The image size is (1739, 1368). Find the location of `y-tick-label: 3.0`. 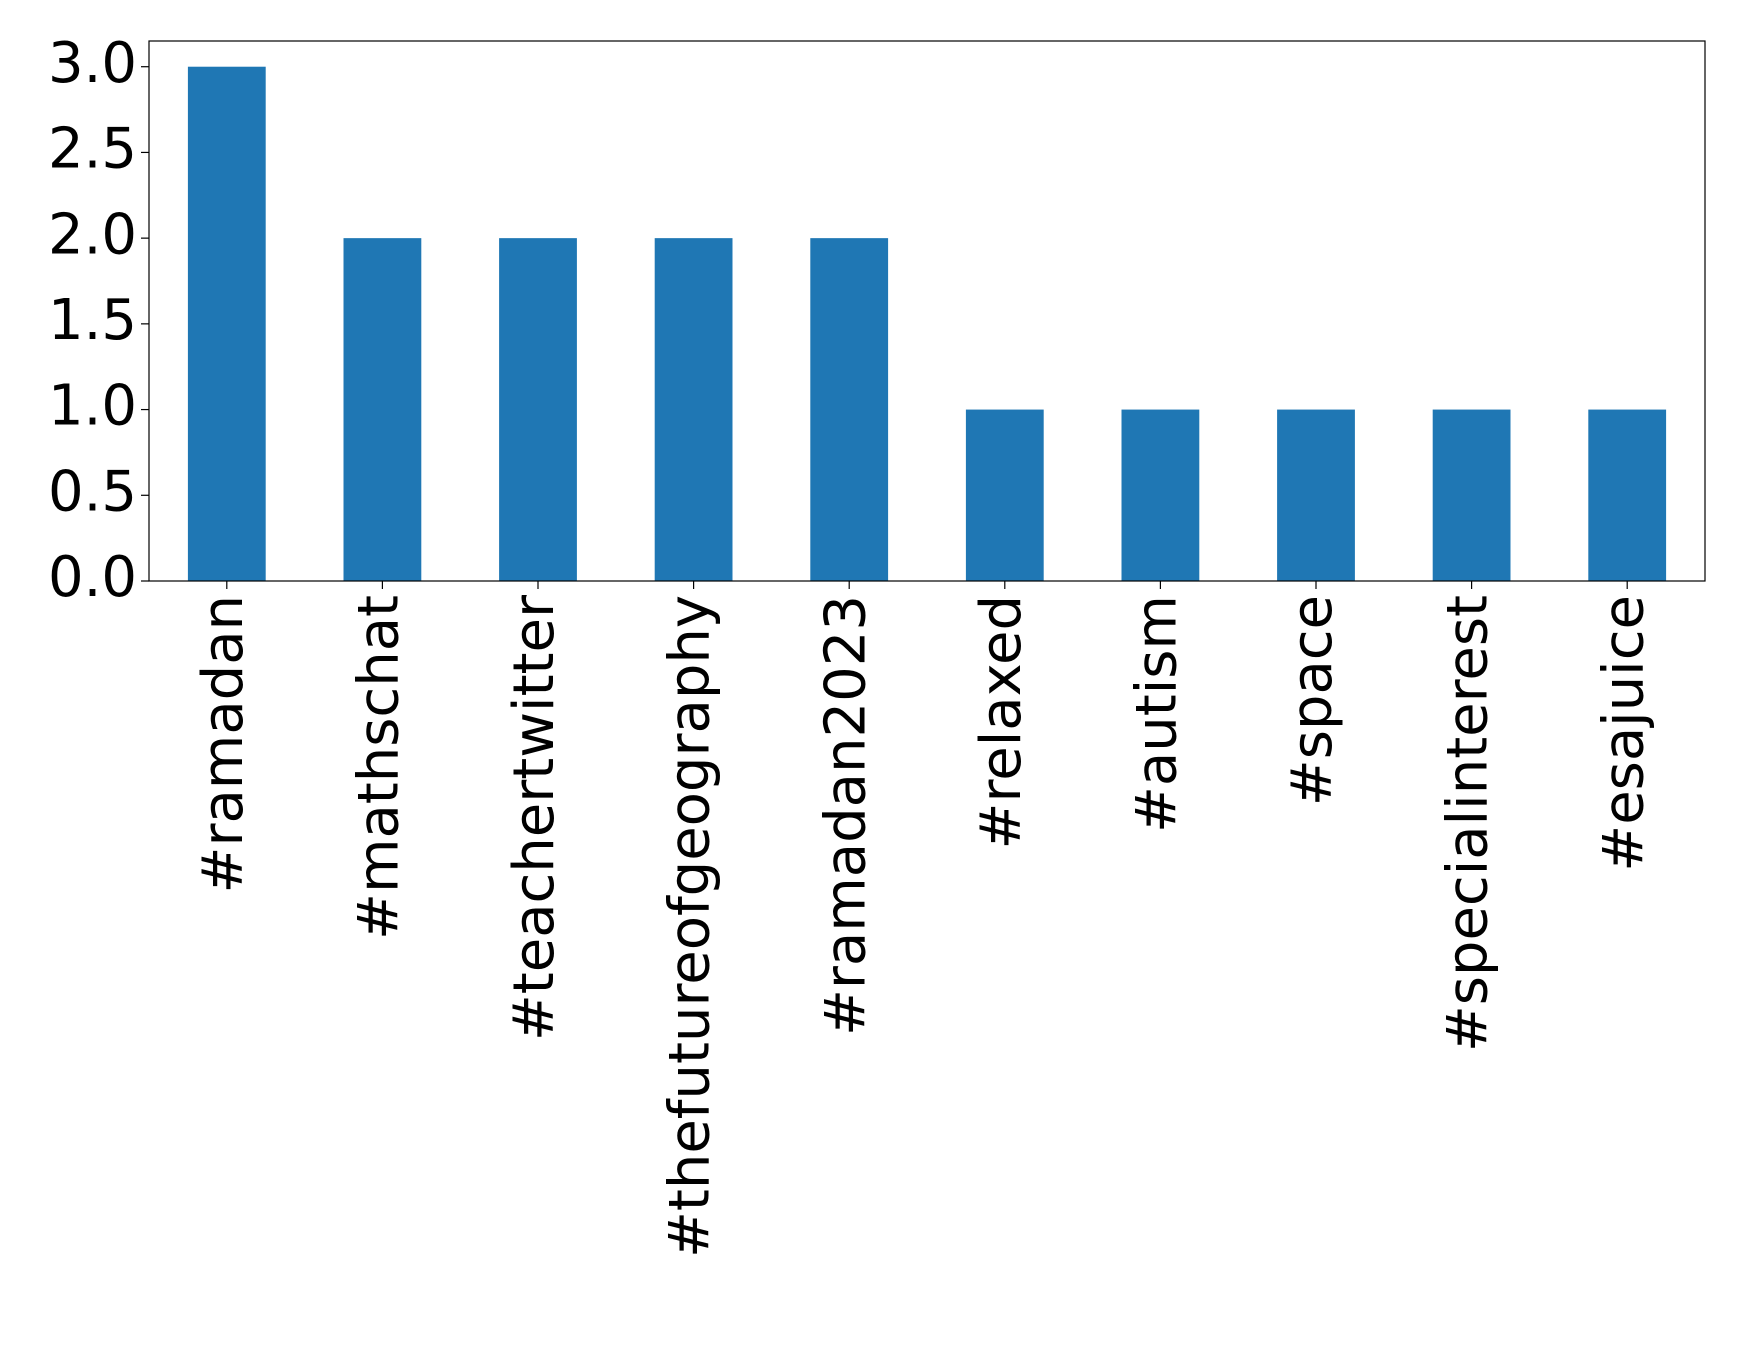

y-tick-label: 3.0 is located at coordinates (92, 63).